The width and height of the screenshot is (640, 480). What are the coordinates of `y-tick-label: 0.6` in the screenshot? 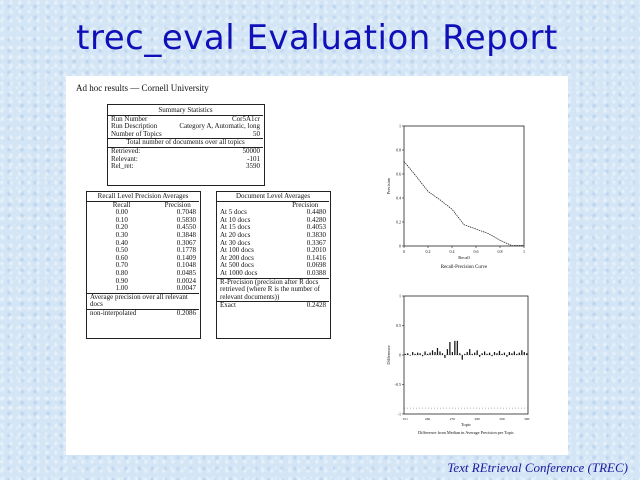 It's located at (398, 174).